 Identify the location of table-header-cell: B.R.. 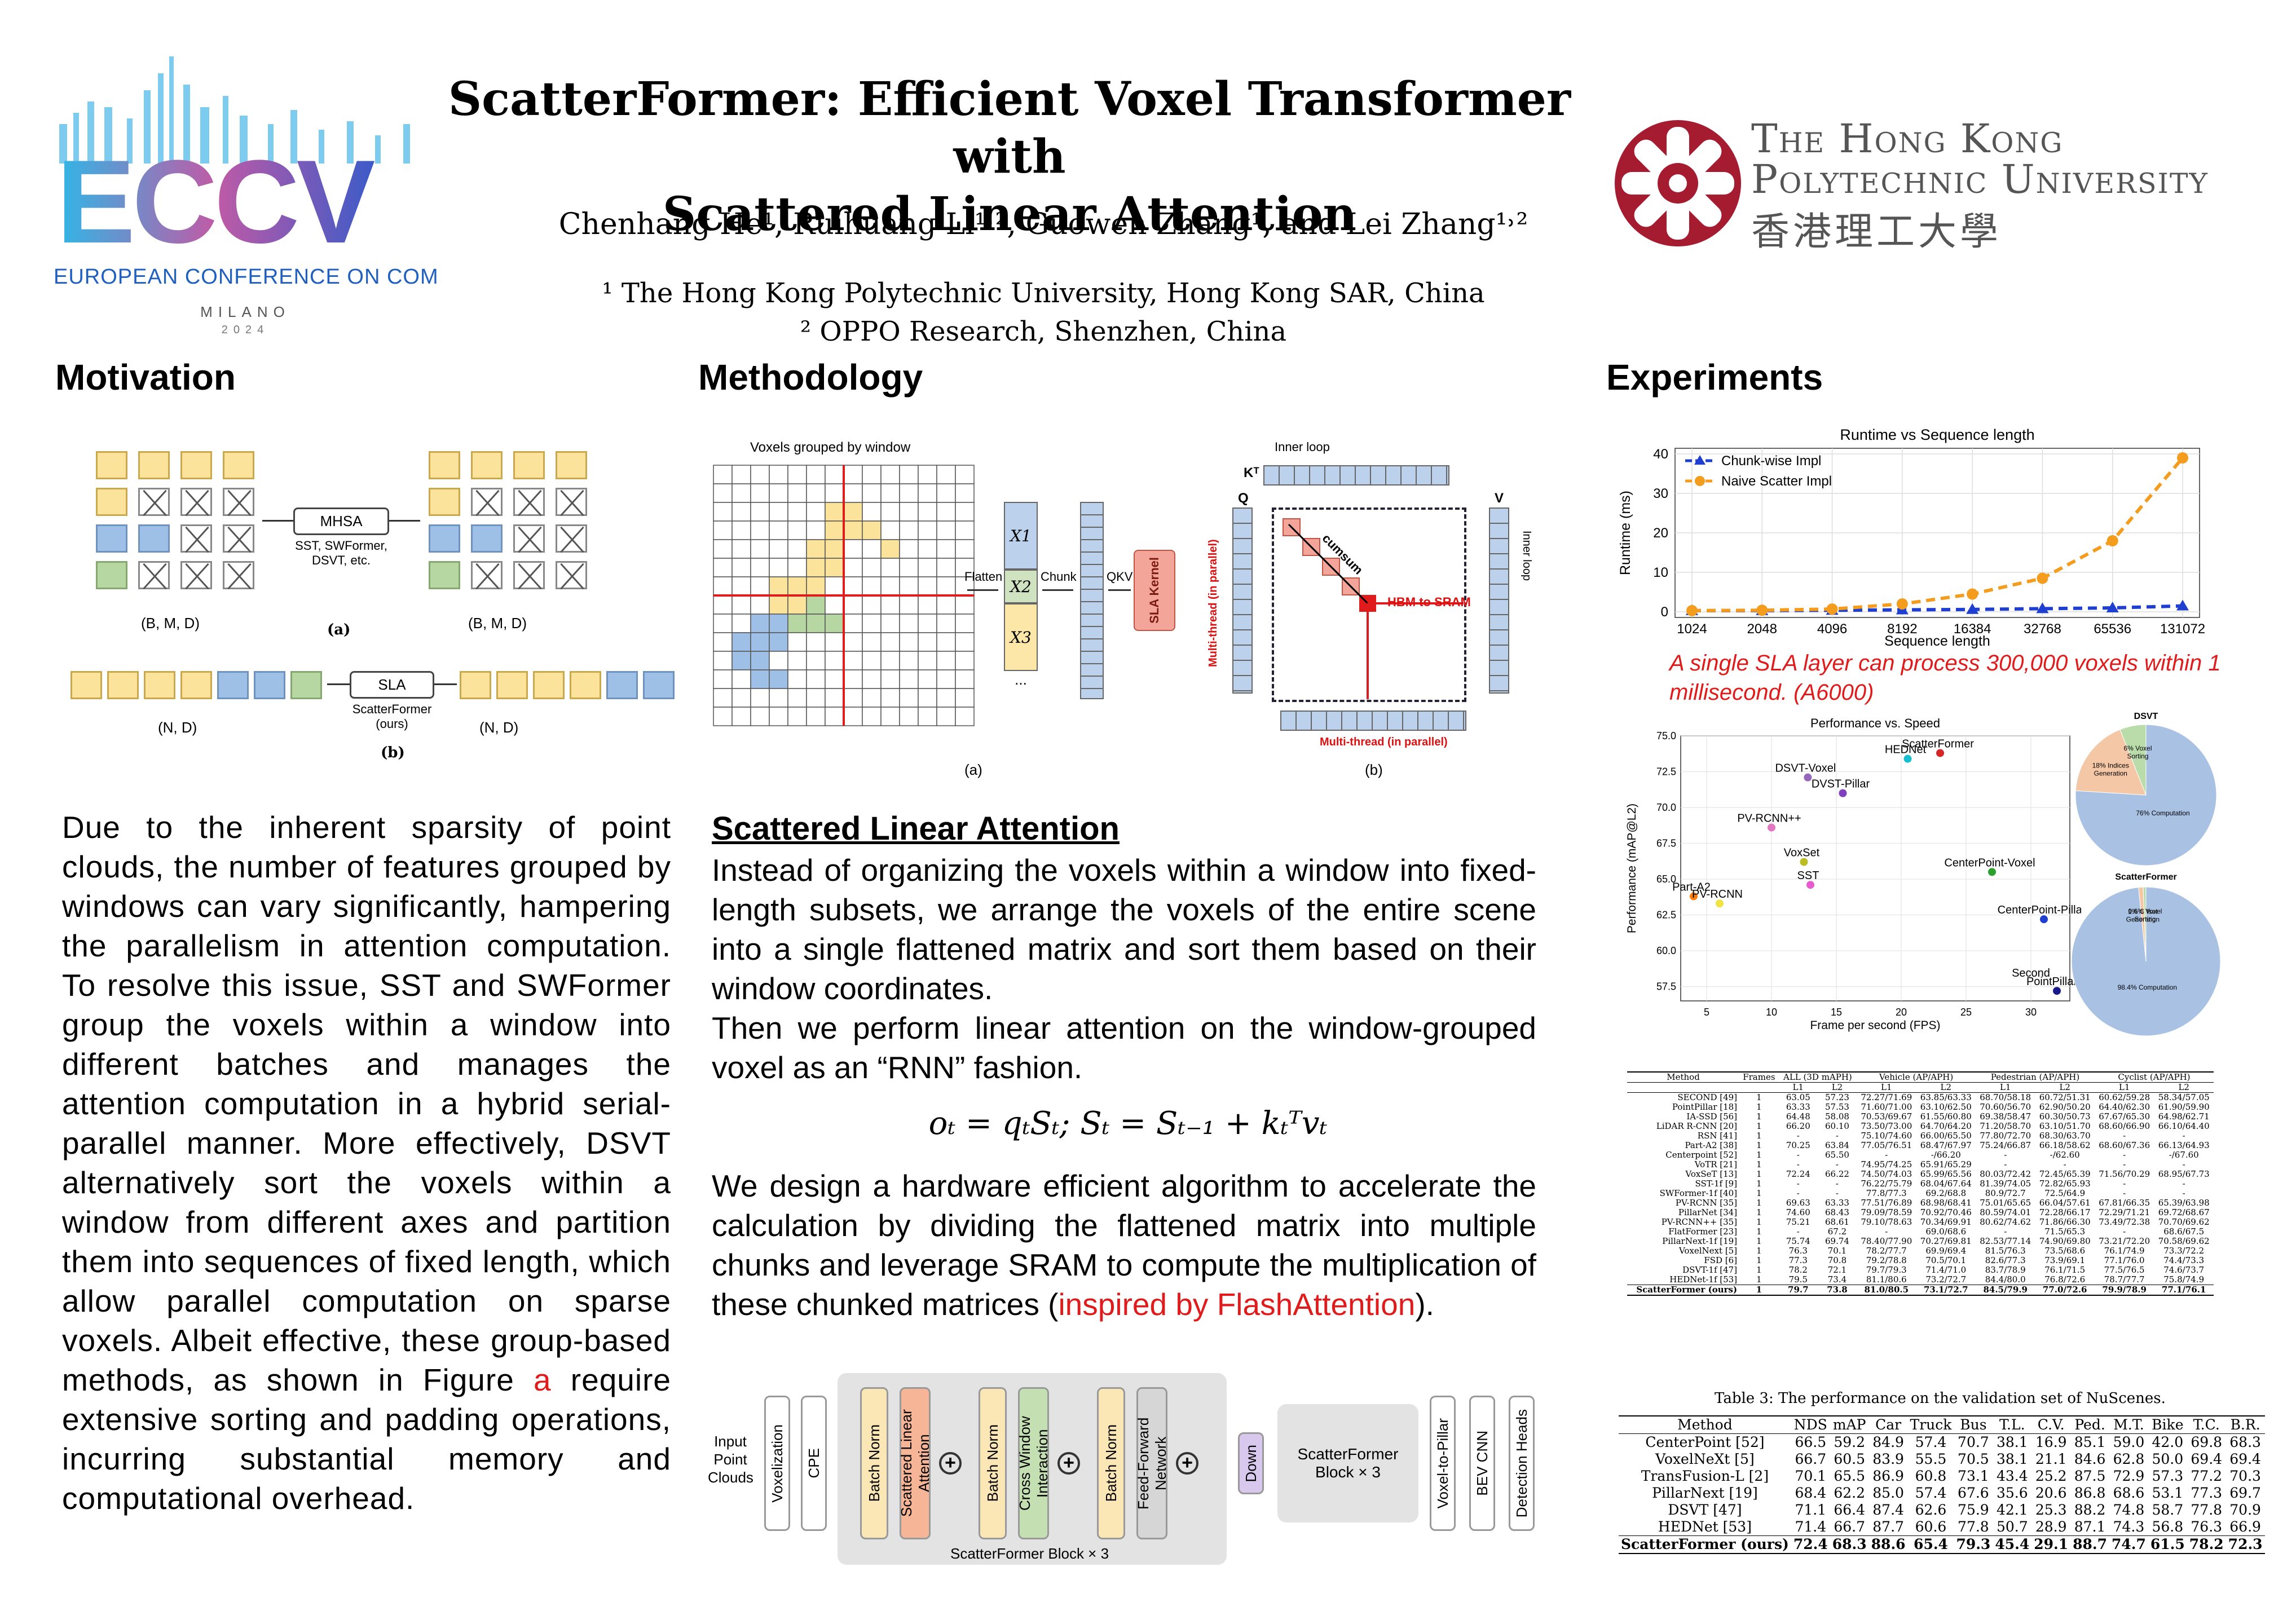
(2245, 1425).